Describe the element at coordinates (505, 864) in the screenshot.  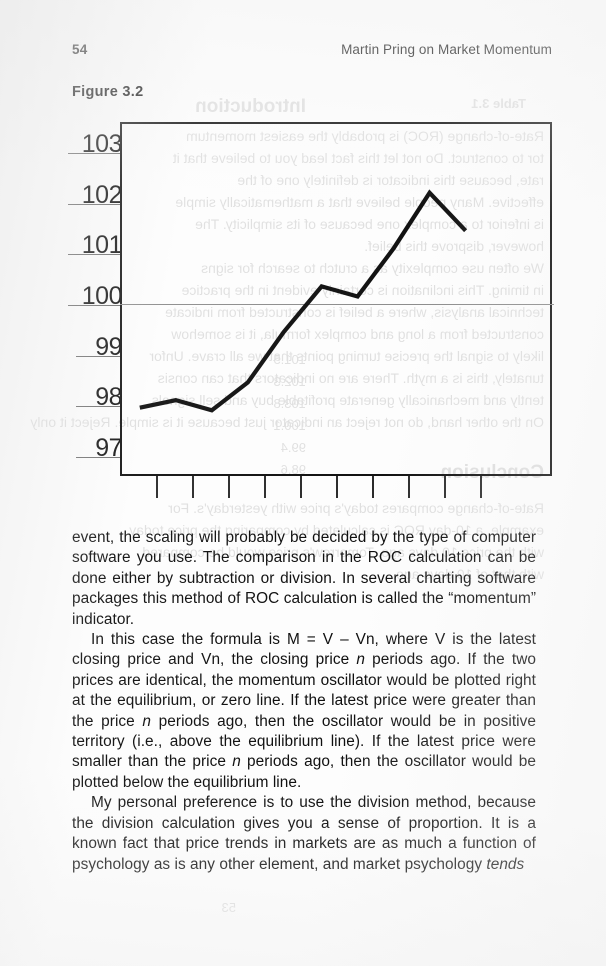
I see `italic-run: tends` at that location.